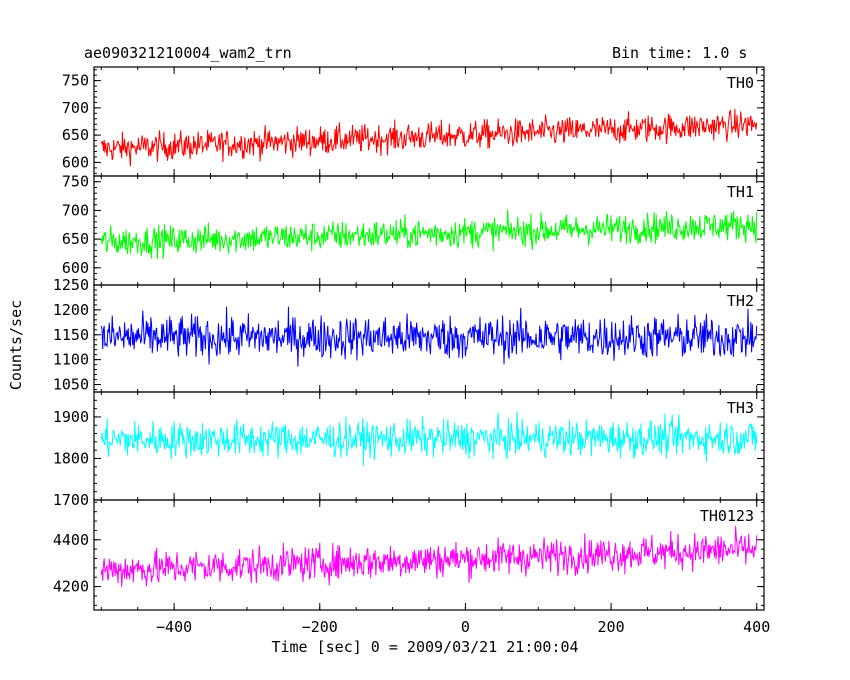 The image size is (850, 680). I want to click on panel-th3: 1700 1800 1900 TH3, so click(409, 450).